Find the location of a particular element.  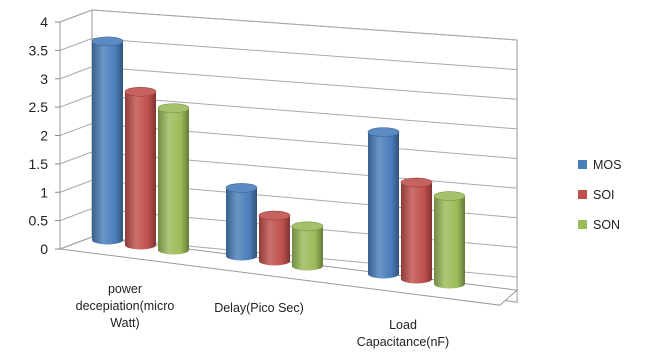

x-category-line: Capacitance(nF) is located at coordinates (403, 342).